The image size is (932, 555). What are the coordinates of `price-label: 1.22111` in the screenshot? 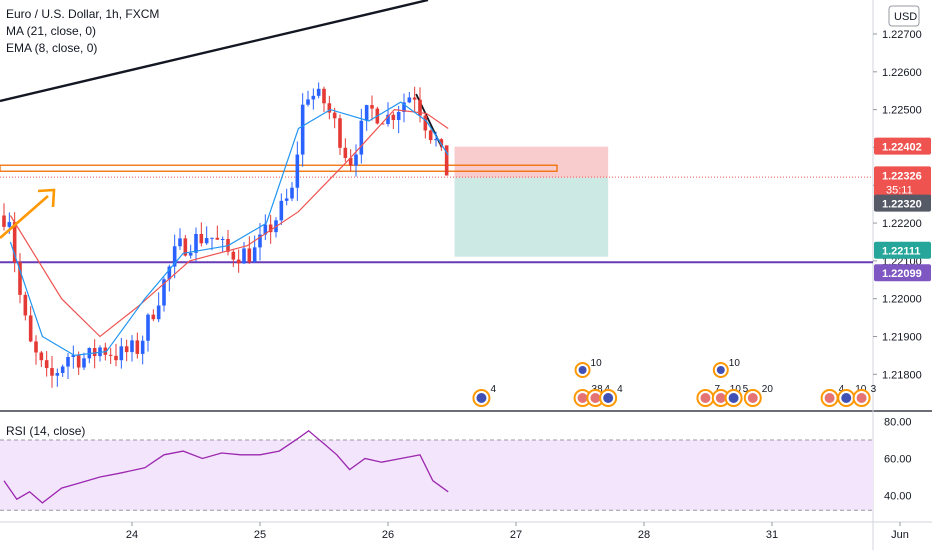 It's located at (902, 250).